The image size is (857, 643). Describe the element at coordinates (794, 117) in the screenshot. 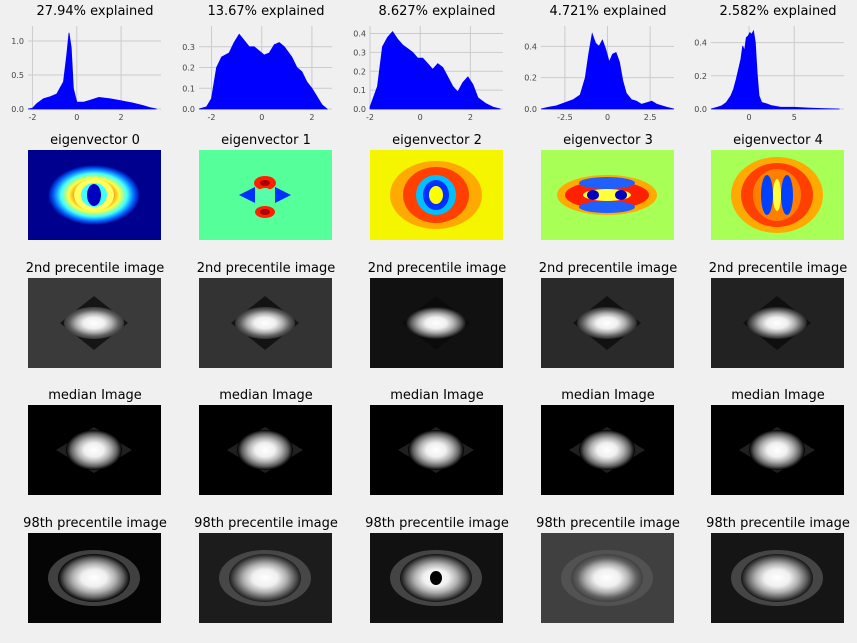

I see `x-tick-label-1: 5` at that location.